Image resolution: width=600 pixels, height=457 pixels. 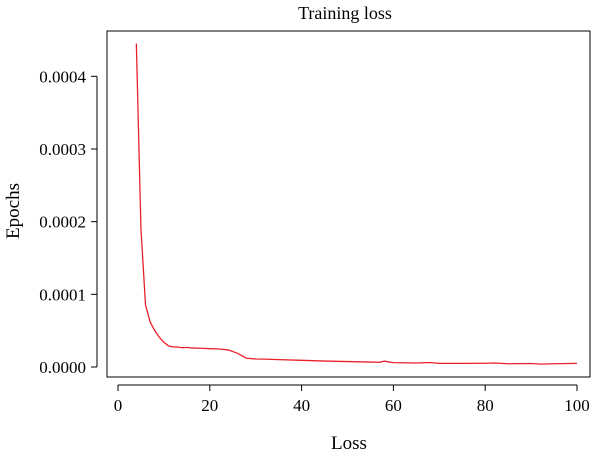 What do you see at coordinates (352, 399) in the screenshot?
I see `x-axis: 0 20 40 60 80 100` at bounding box center [352, 399].